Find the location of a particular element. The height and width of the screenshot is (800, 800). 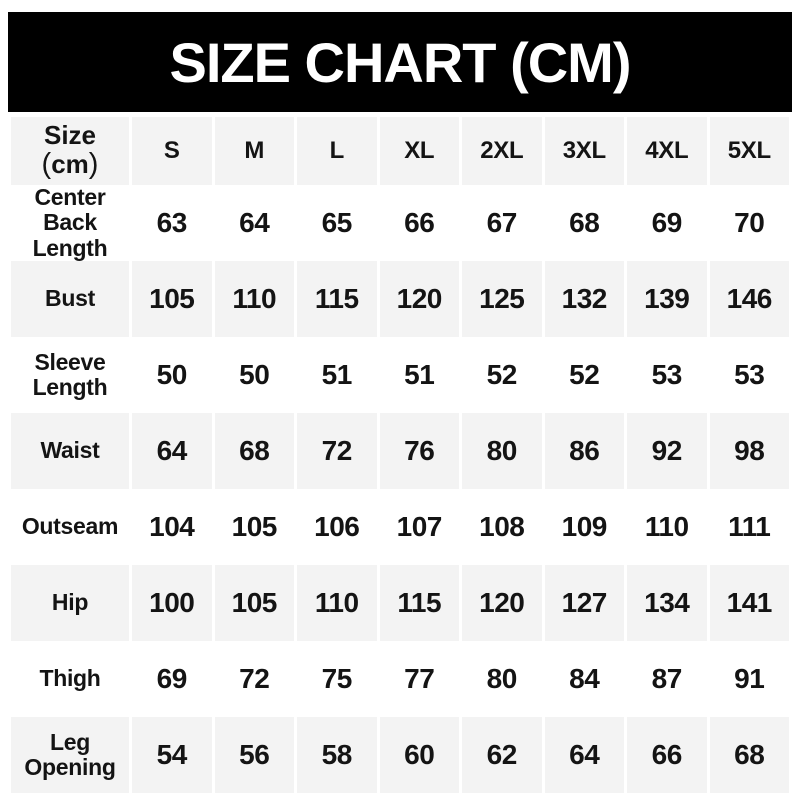

value-cell: 75 is located at coordinates (337, 679).